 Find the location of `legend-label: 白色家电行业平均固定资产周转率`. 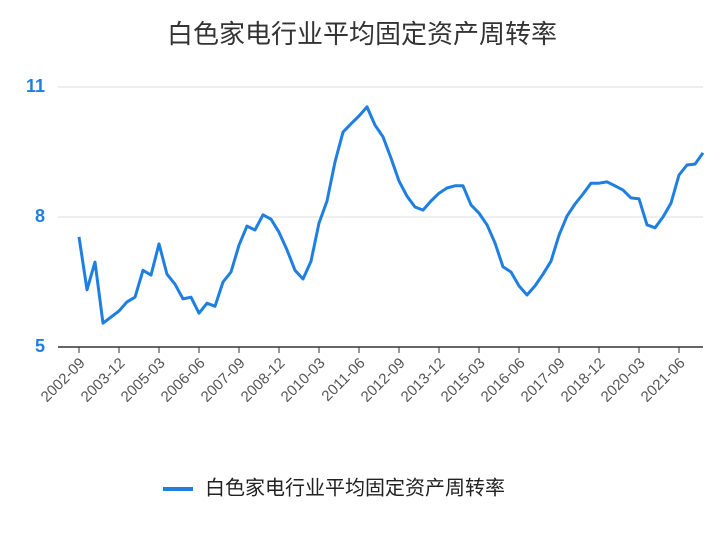

legend-label: 白色家电行业平均固定资产周转率 is located at coordinates (355, 487).